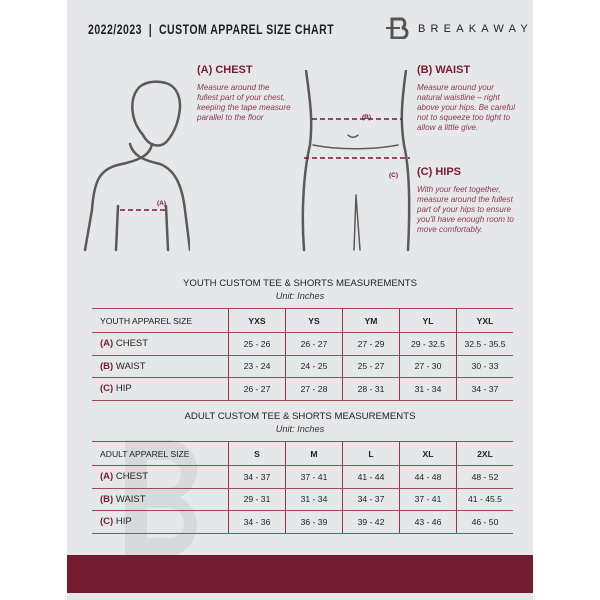 Image resolution: width=600 pixels, height=600 pixels. Describe the element at coordinates (484, 477) in the screenshot. I see `table-cell: 48 - 52` at that location.